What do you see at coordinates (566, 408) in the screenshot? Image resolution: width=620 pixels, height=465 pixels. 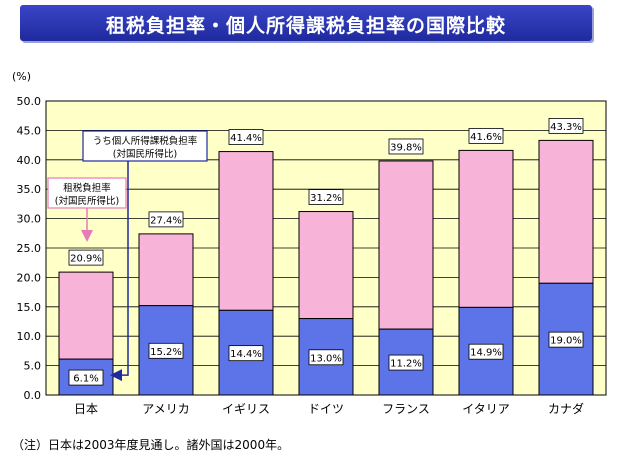 I see `x-tick-label: カナダ` at bounding box center [566, 408].